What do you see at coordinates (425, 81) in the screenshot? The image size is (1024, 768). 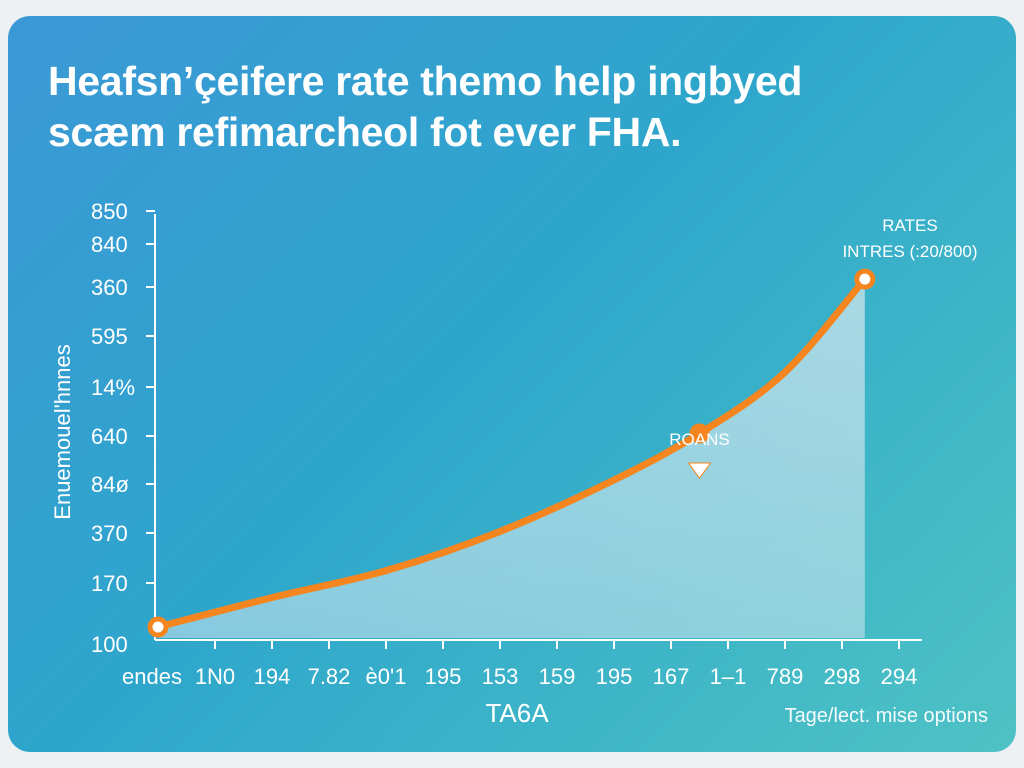 I see `chart-title-line-1: Heafѕn’çeifere rate themo help ingbyed` at bounding box center [425, 81].